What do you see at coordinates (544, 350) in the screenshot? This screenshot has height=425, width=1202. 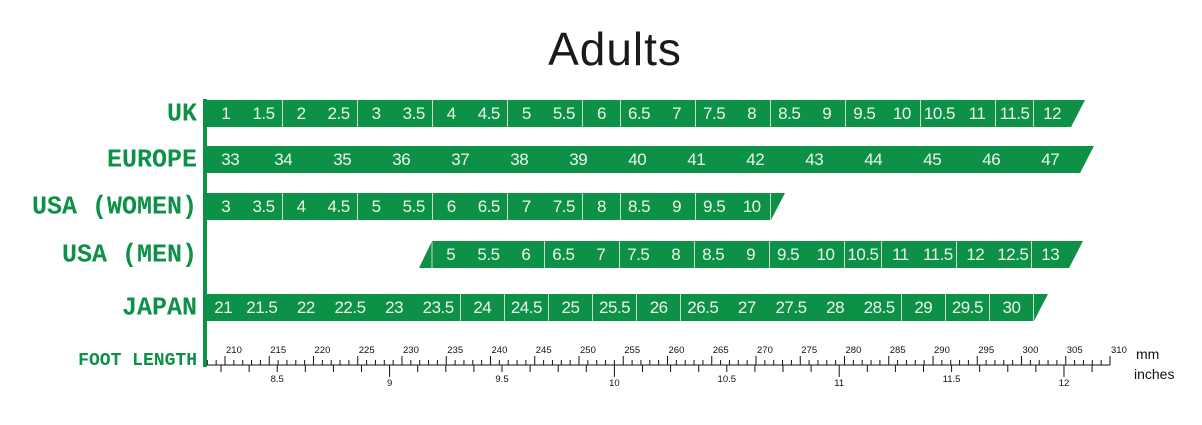 I see `mm-tick-label: 245` at bounding box center [544, 350].